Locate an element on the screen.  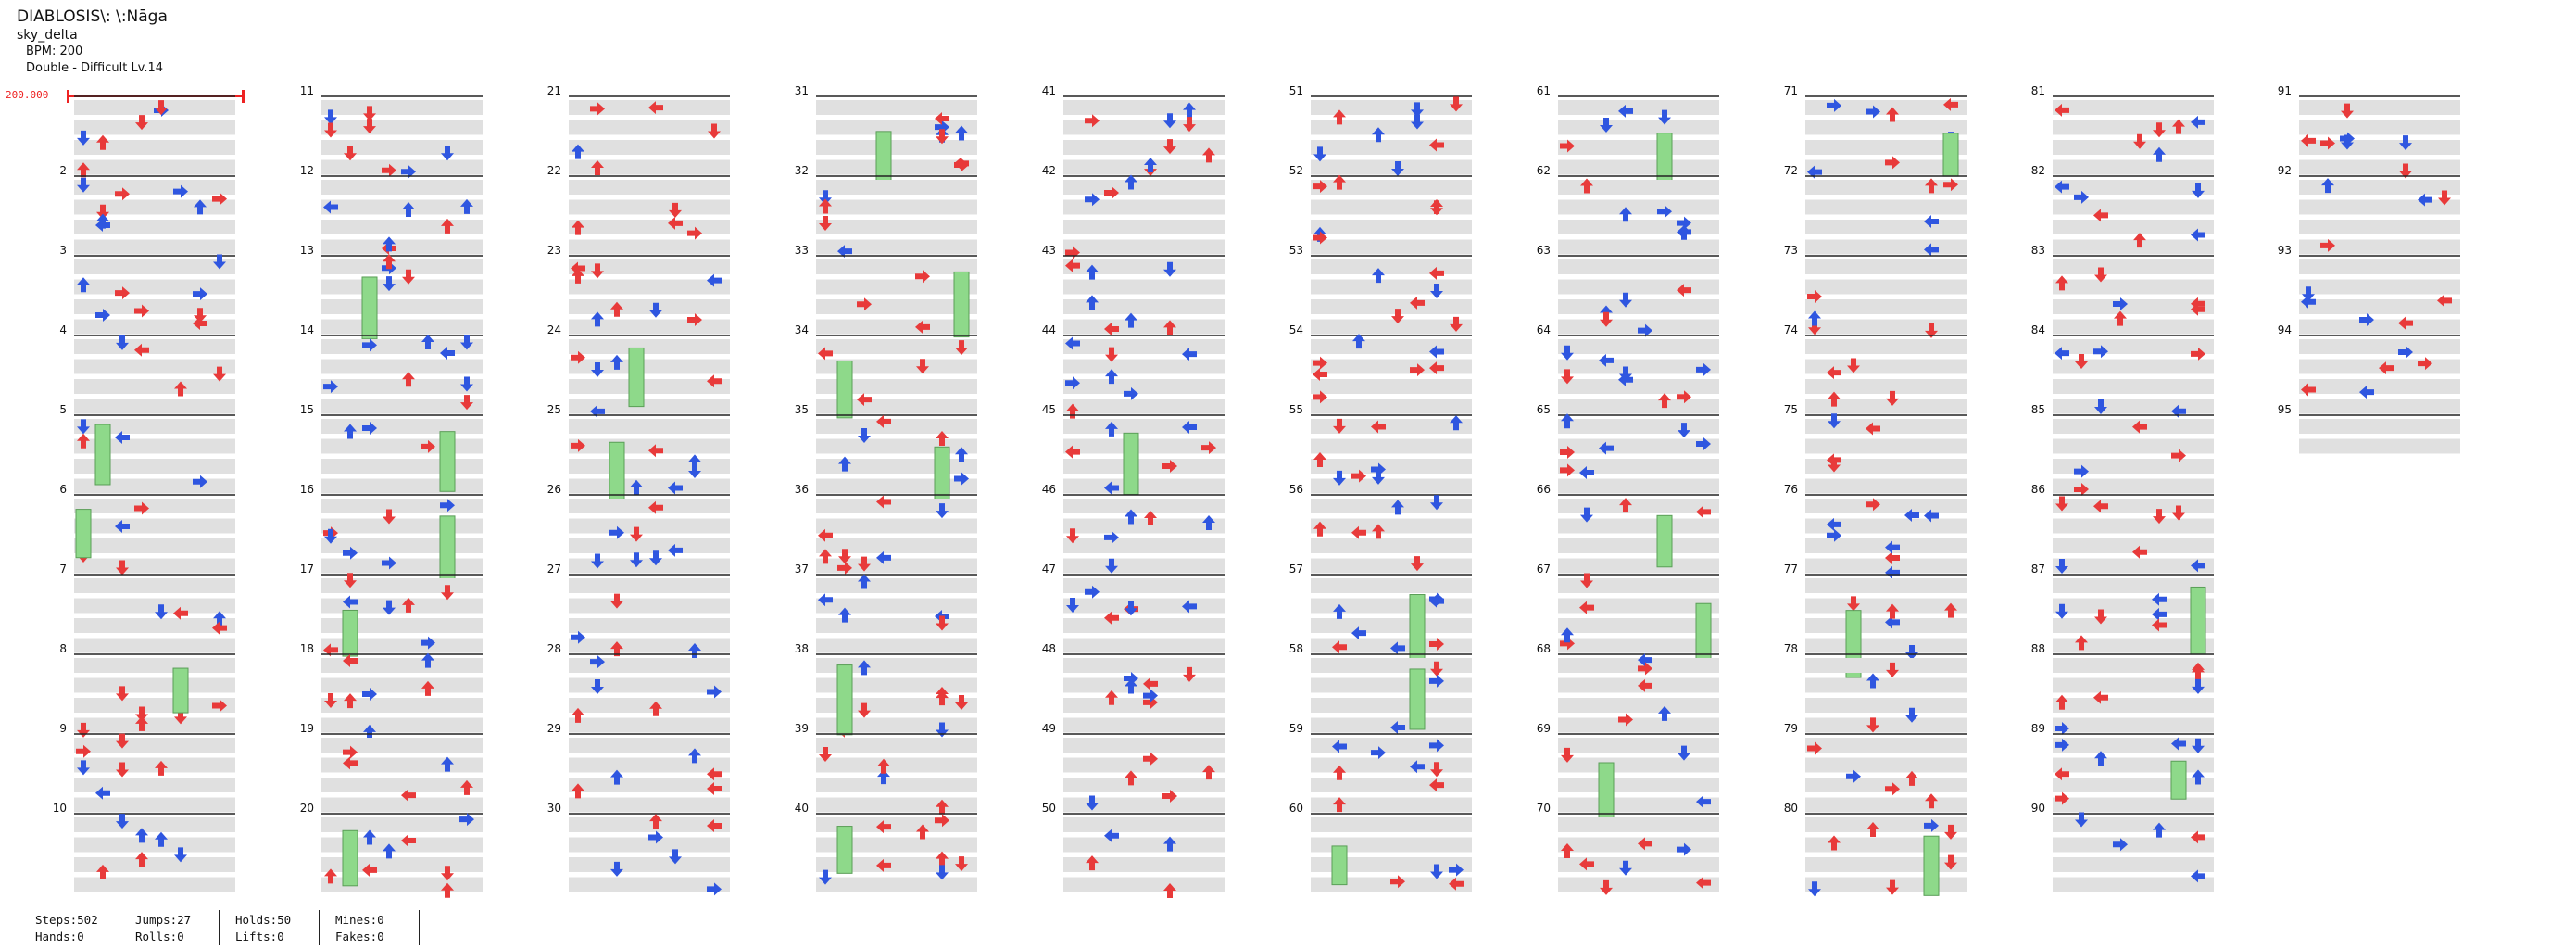
measure-number: 42 is located at coordinates (1049, 170).